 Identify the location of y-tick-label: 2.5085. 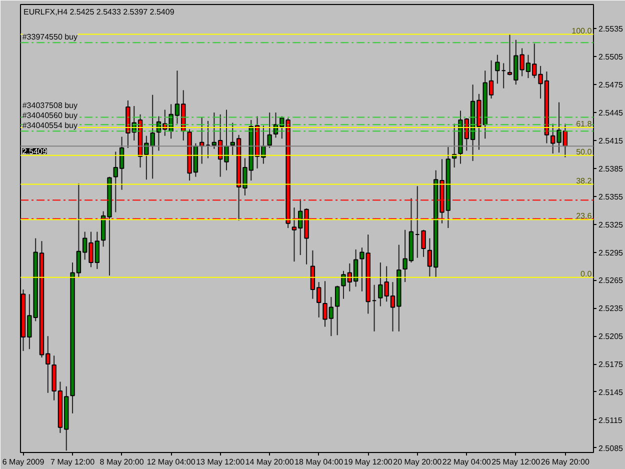
(611, 448).